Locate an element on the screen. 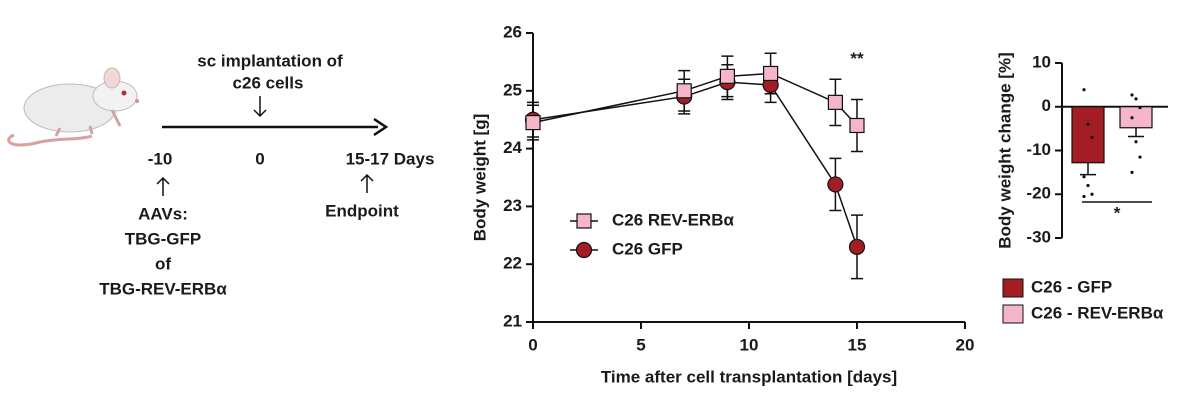  diagram-text: TBG-GFP is located at coordinates (163, 238).